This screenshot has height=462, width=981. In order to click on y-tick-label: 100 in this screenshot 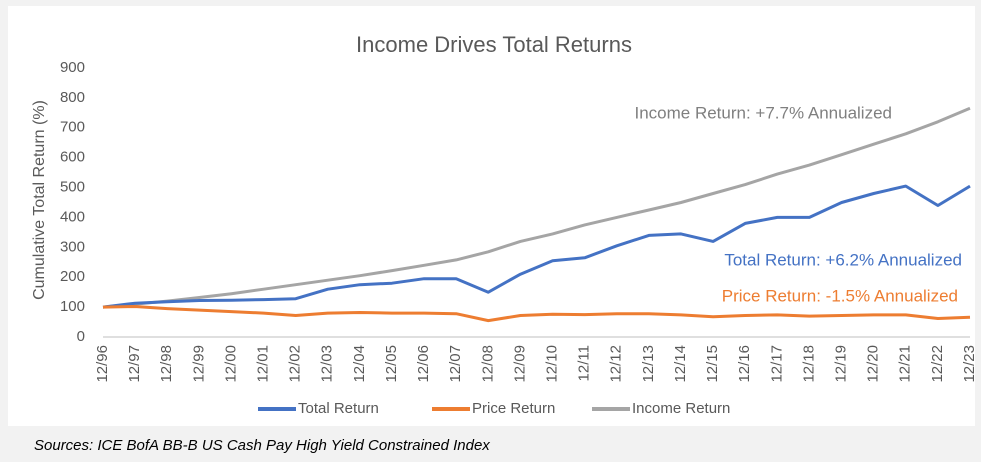, I will do `click(72, 306)`.